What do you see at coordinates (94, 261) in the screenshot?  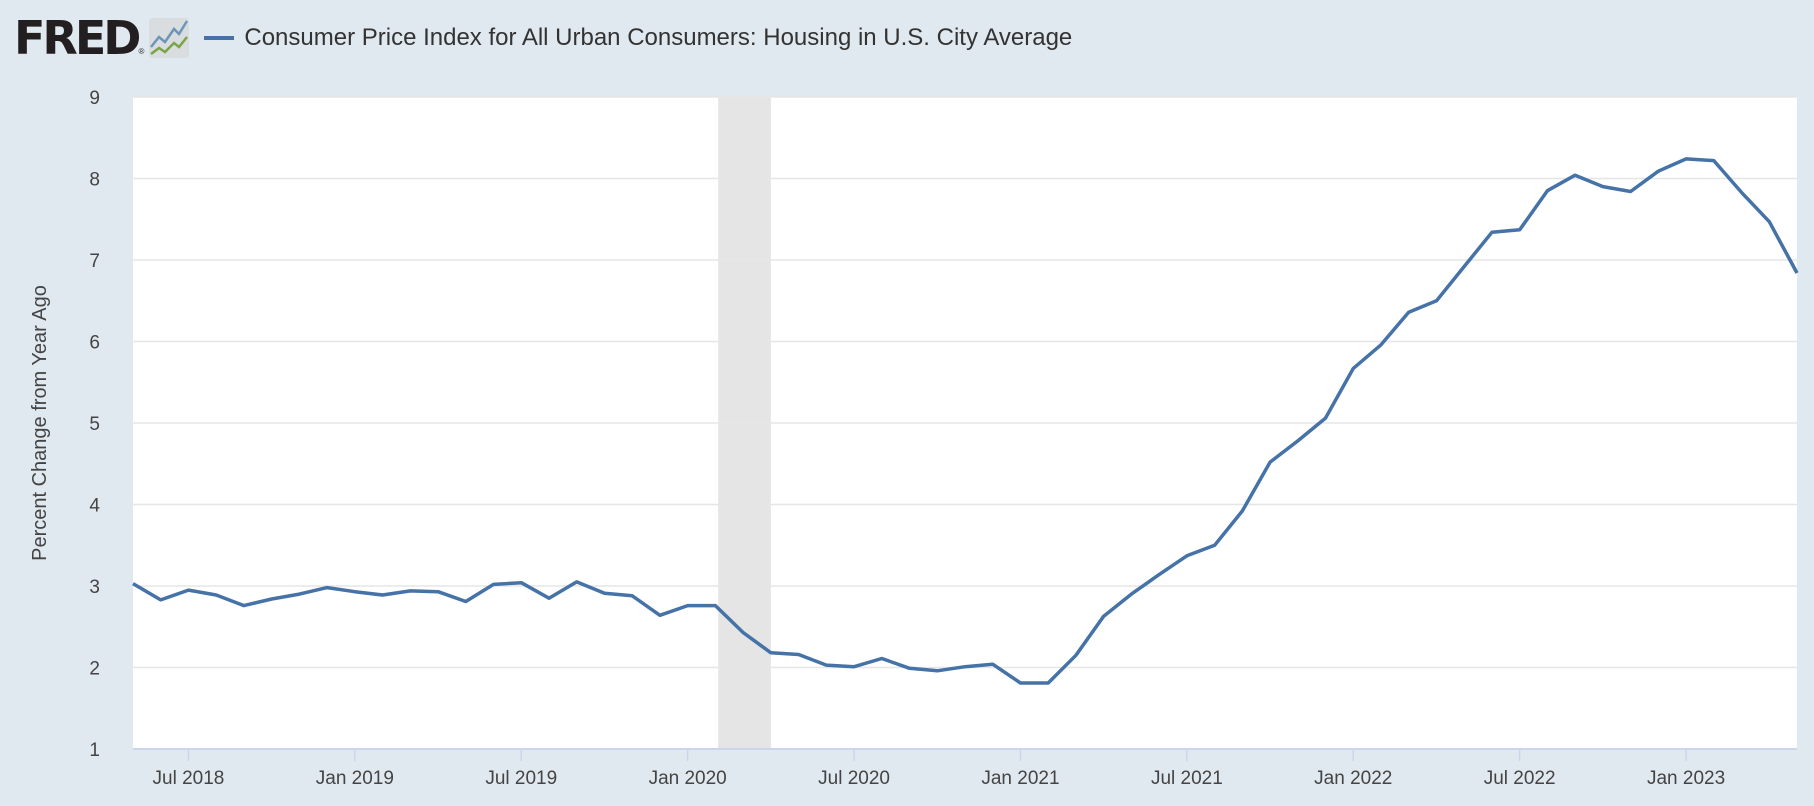 I see `y-tick-label: 7` at bounding box center [94, 261].